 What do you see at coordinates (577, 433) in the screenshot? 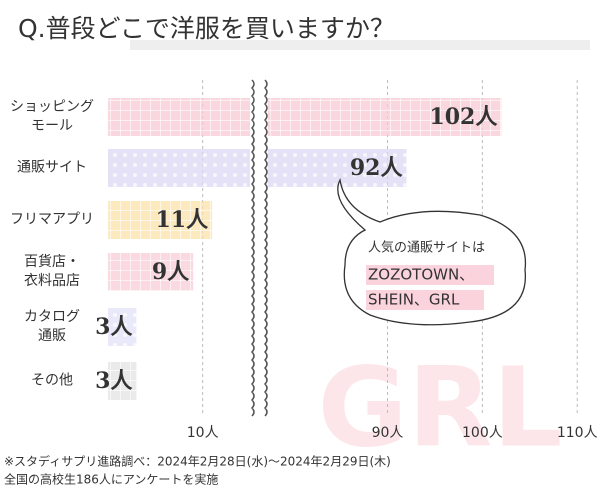
I see `x-tick-label: 110人` at bounding box center [577, 433].